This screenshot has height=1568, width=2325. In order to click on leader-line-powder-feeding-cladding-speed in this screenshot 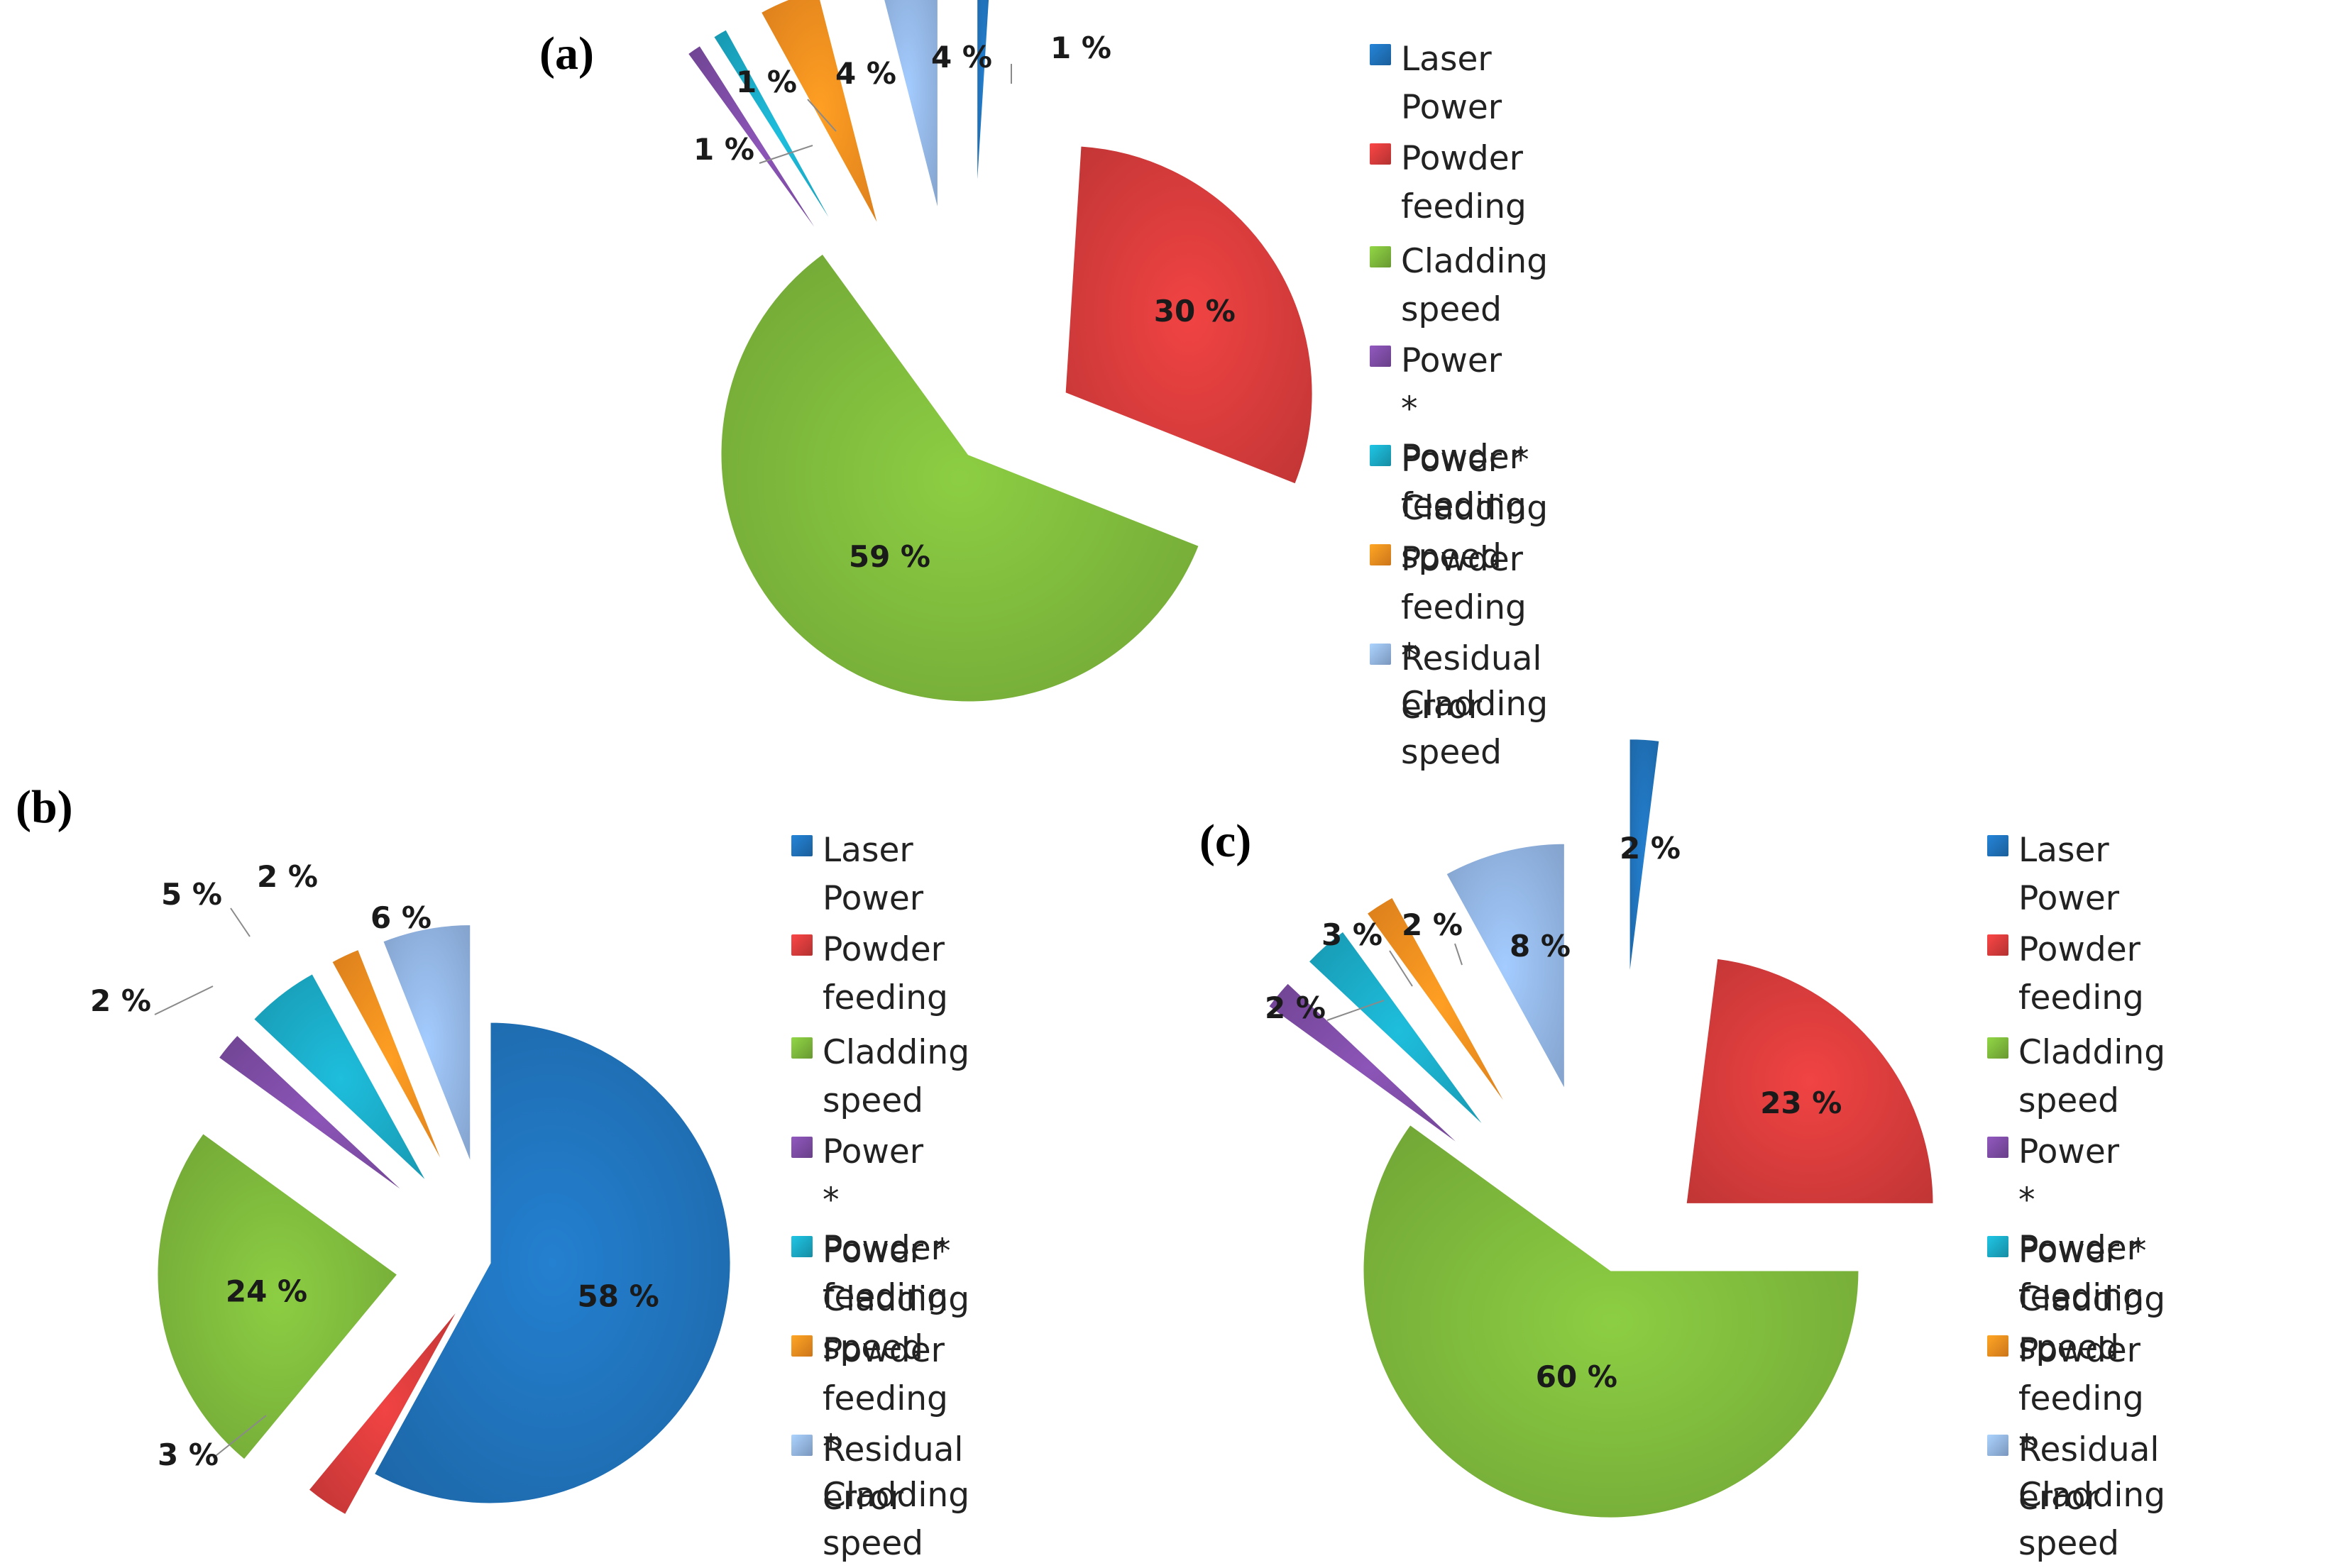, I will do `click(1458, 954)`.